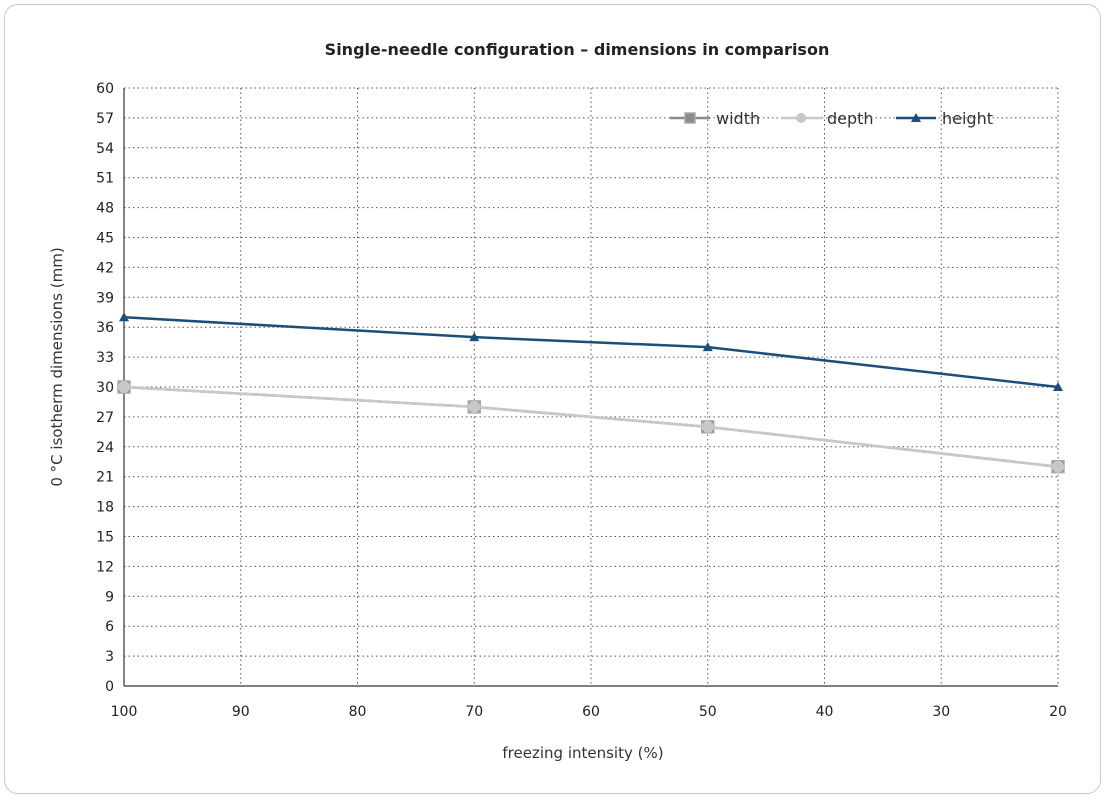 Image resolution: width=1107 pixels, height=800 pixels. I want to click on x-tick-label: 50, so click(708, 712).